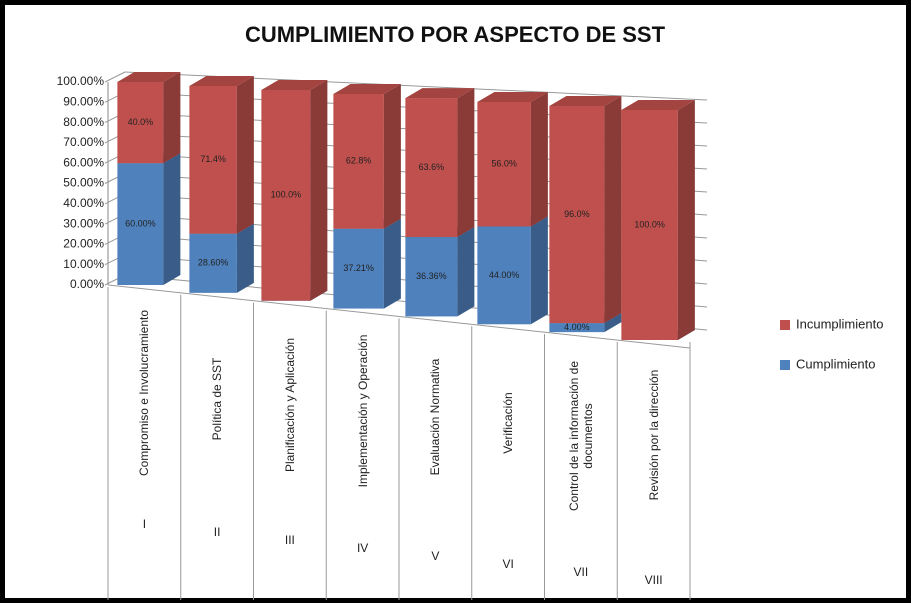  I want to click on x-tick-label: Evaluación Normativa, so click(435, 417).